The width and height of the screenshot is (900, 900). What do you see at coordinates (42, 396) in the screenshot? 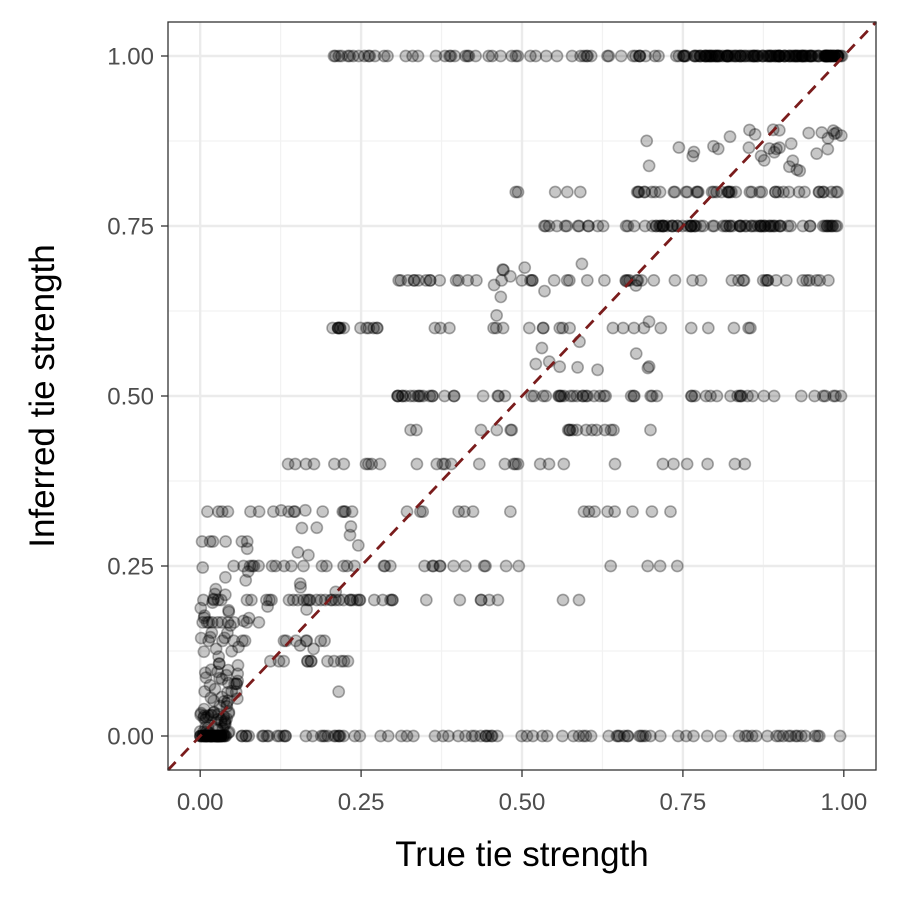
I see `y-axis-title: Inferred tie strength` at bounding box center [42, 396].